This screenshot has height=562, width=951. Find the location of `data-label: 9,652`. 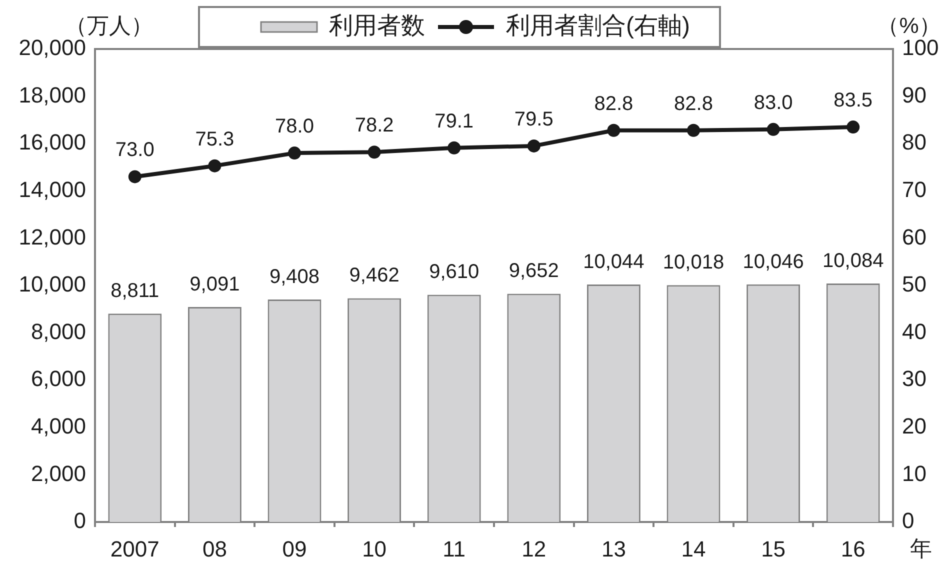

data-label: 9,652 is located at coordinates (533, 271).